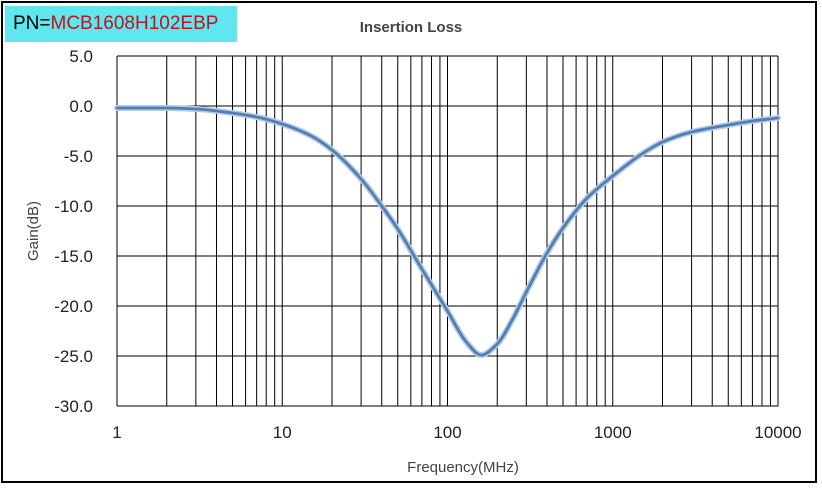  What do you see at coordinates (116, 432) in the screenshot?
I see `x-tick-label: 1` at bounding box center [116, 432].